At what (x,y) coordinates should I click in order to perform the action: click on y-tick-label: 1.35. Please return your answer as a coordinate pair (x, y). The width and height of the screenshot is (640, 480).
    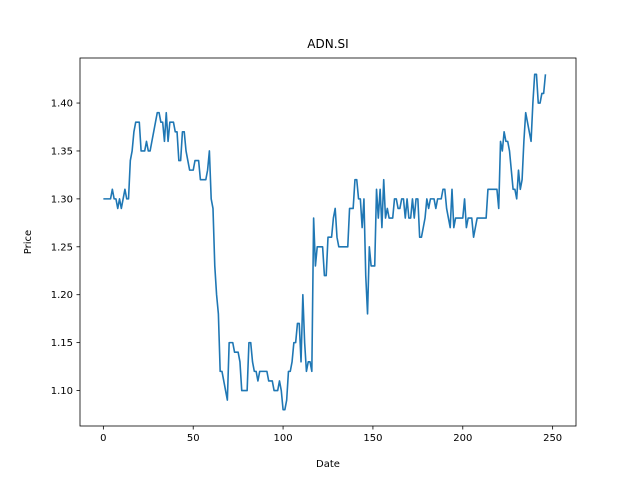
    Looking at the image, I should click on (62, 151).